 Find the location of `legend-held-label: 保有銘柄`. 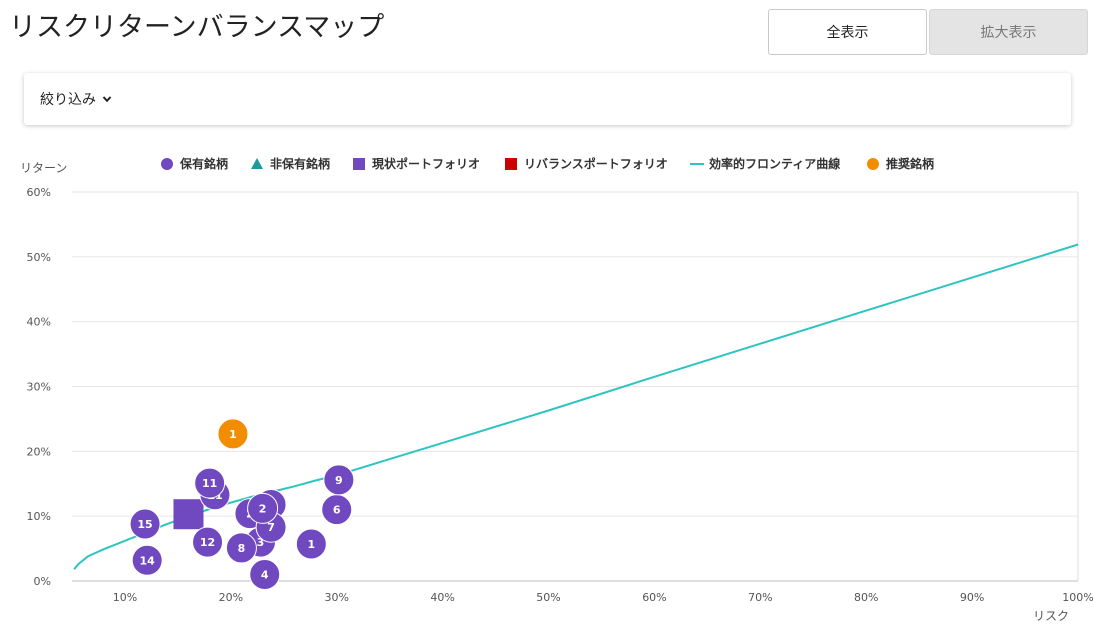

legend-held-label: 保有銘柄 is located at coordinates (203, 163).